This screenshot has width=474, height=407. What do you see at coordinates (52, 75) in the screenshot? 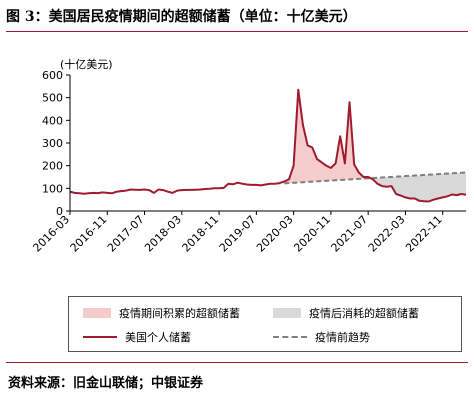
I see `y-tick-label: 600` at bounding box center [52, 75].